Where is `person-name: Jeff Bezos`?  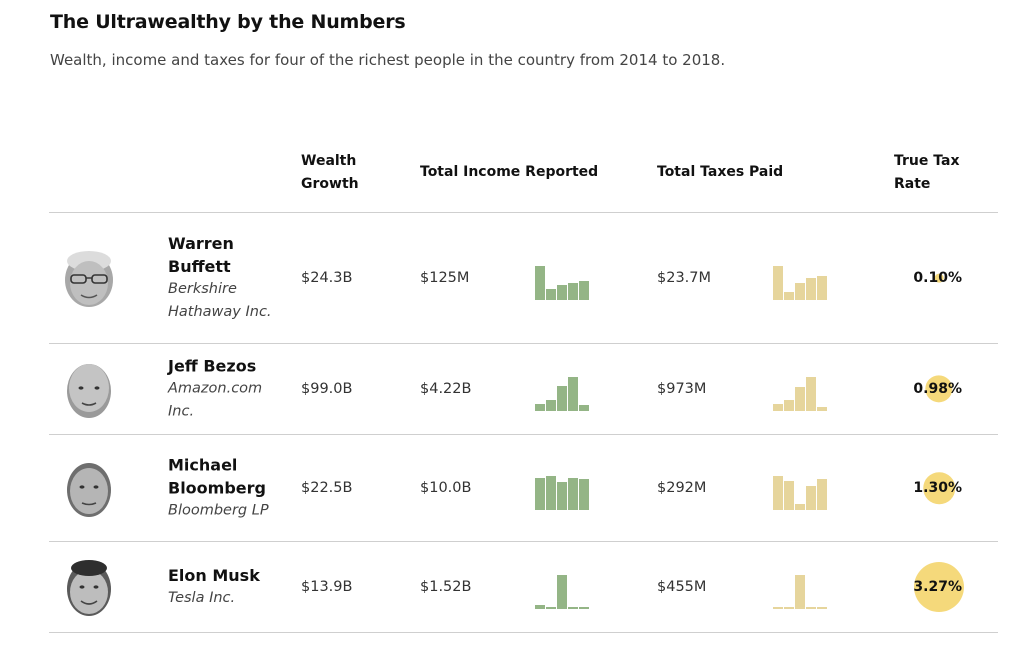 person-name: Jeff Bezos is located at coordinates (212, 366).